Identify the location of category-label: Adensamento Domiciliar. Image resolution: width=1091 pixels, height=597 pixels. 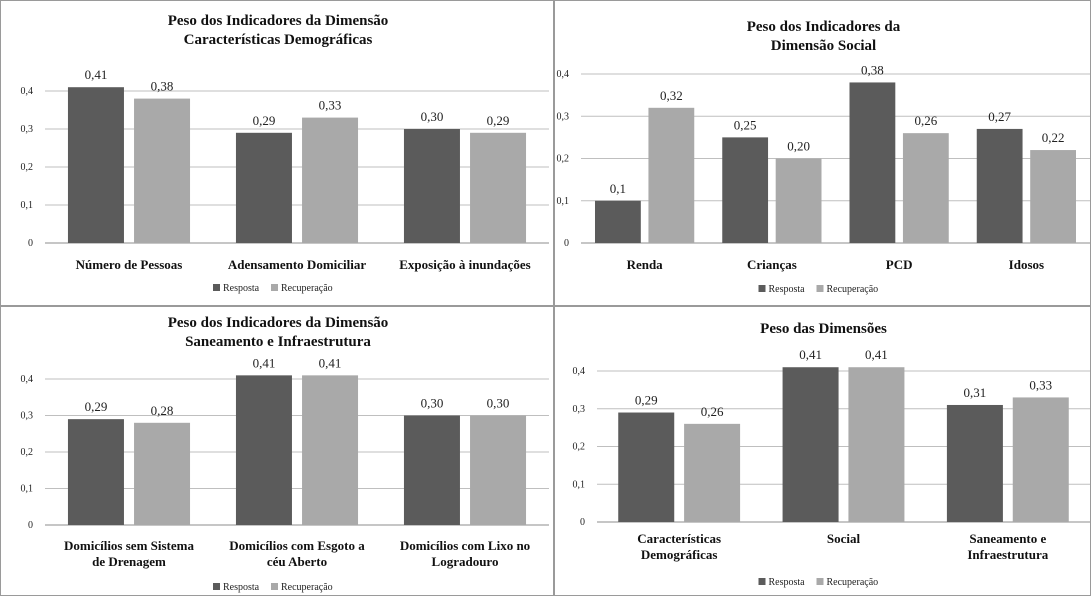
(297, 264).